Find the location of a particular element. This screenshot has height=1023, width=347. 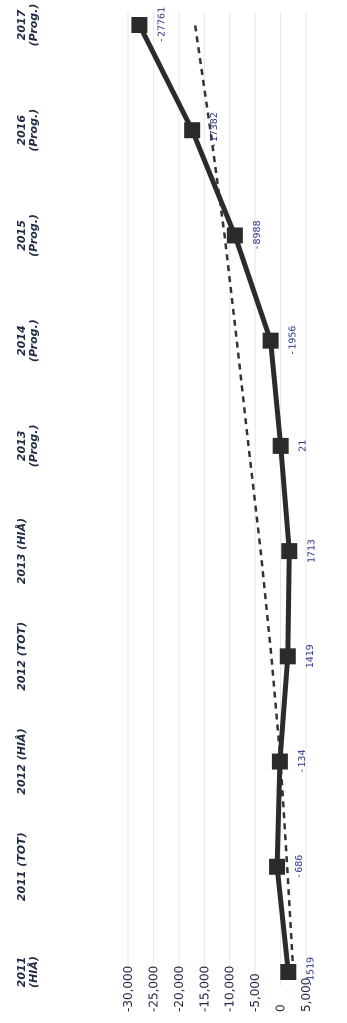

value-tick-label: -15,000 is located at coordinates (204, 989).